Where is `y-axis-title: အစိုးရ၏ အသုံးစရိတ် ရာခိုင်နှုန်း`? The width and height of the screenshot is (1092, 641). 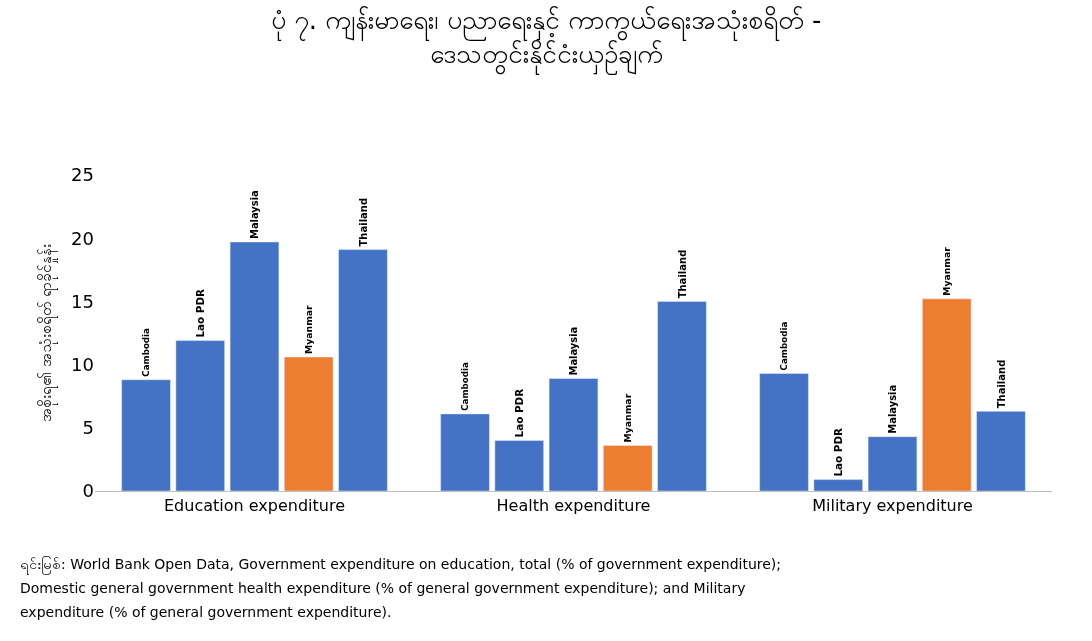 y-axis-title: အစိုးရ၏ အသုံးစရိတ် ရာခိုင်နှုန်း is located at coordinates (48, 333).